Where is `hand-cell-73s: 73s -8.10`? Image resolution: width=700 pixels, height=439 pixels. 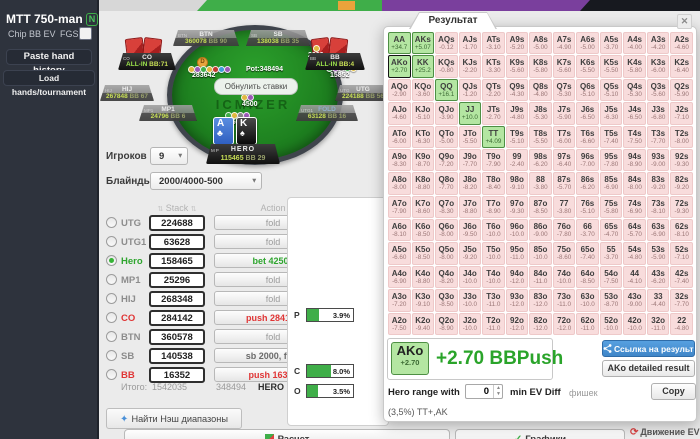 hand-cell-73s: 73s -8.10 is located at coordinates (658, 207).